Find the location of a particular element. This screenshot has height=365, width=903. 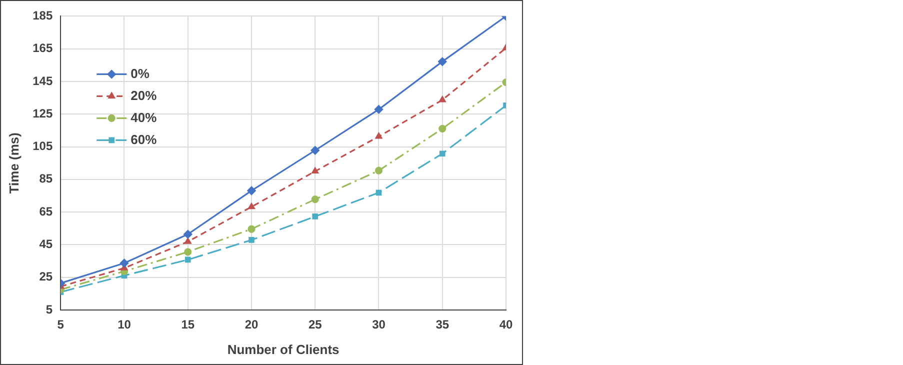

y-tick-label: 5 is located at coordinates (49, 309).